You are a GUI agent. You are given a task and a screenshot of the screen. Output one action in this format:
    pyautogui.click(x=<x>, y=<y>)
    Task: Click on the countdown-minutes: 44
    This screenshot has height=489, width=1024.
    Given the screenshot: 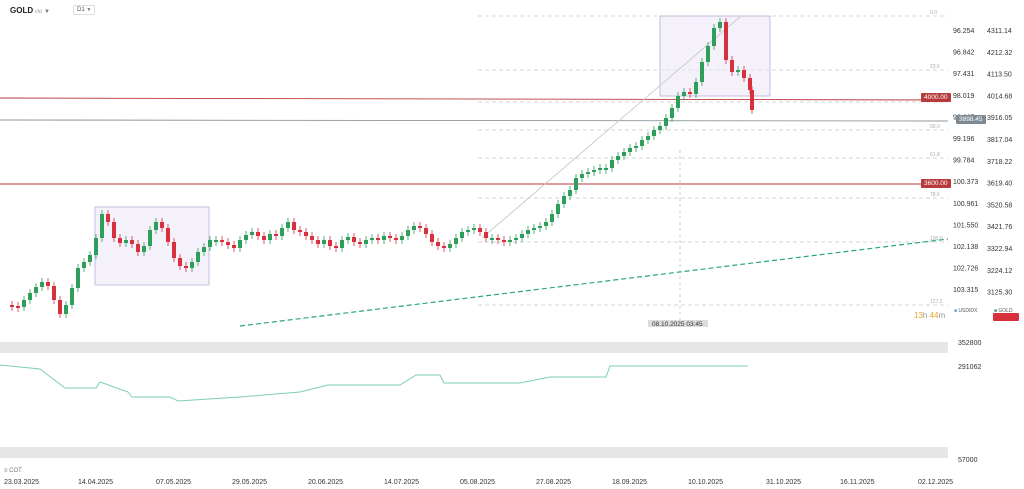 What is the action you would take?
    pyautogui.click(x=934, y=315)
    